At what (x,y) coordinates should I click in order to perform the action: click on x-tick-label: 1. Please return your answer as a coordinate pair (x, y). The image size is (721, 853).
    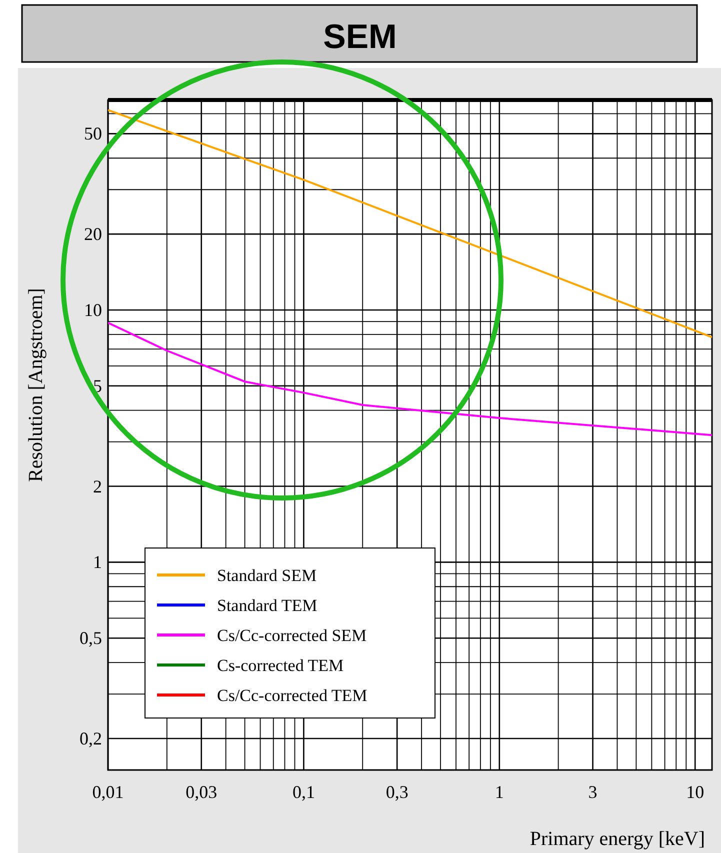
    Looking at the image, I should click on (499, 792).